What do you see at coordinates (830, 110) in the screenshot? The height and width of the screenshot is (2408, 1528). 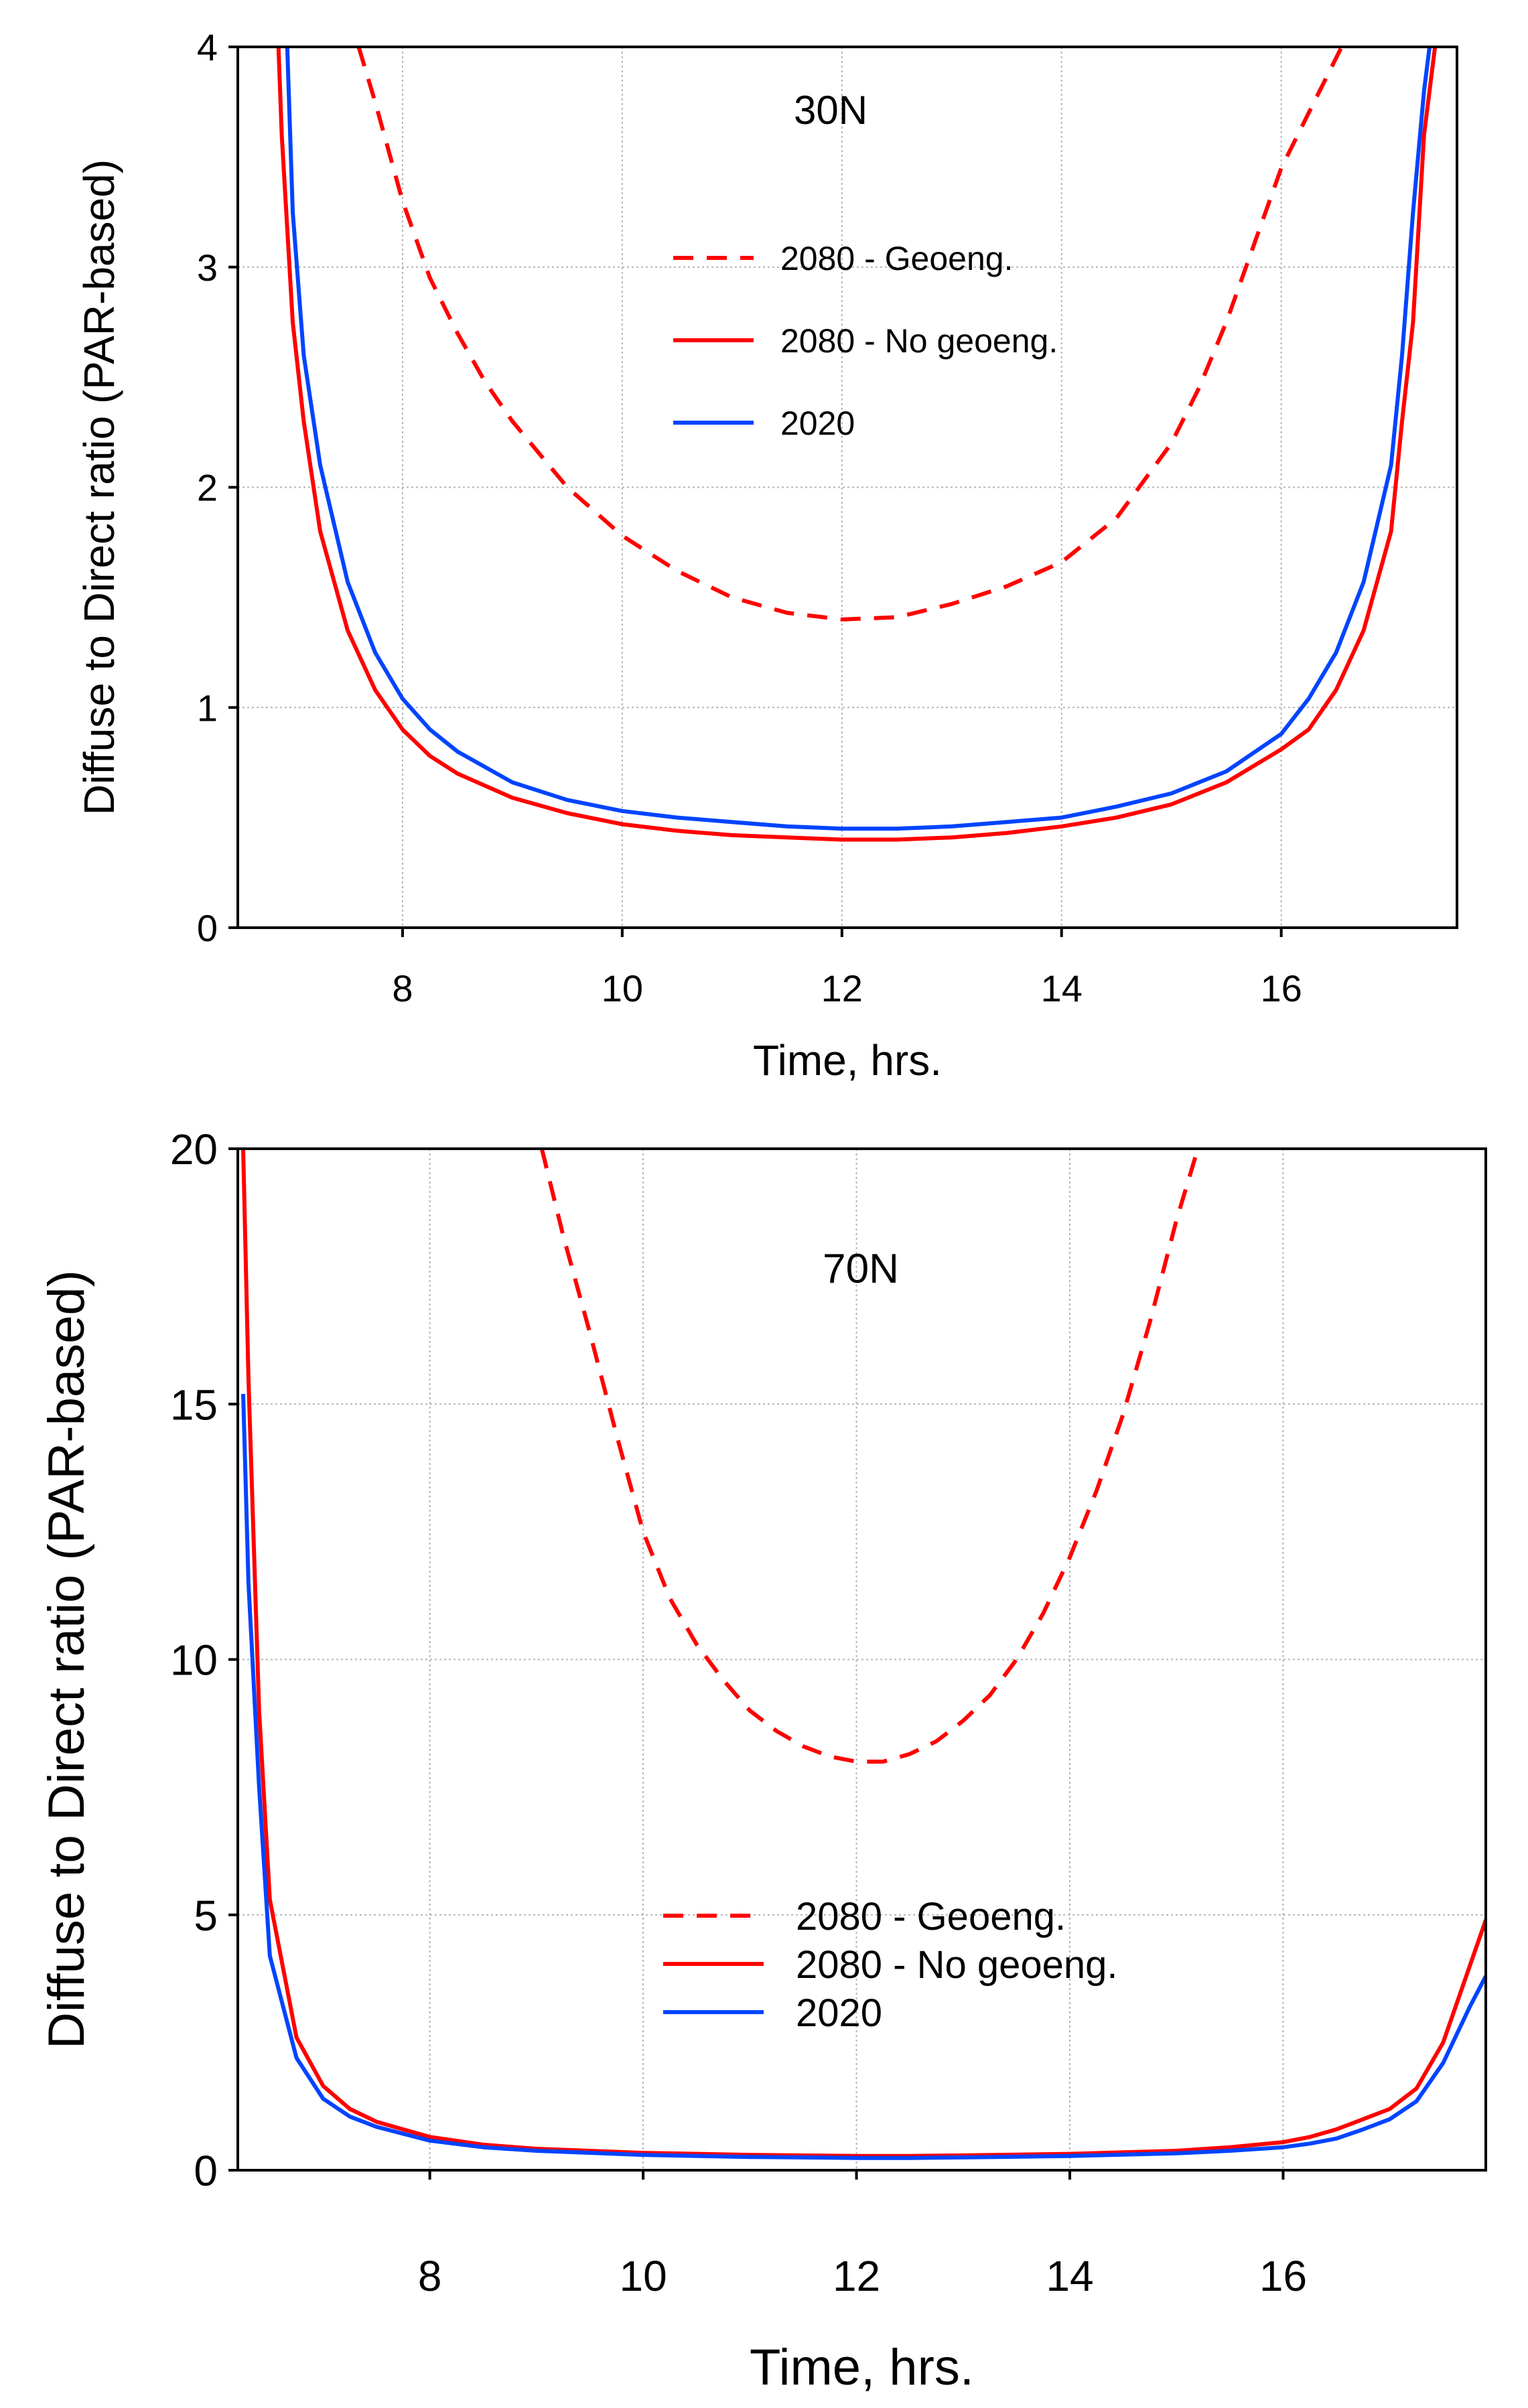 I see `panel-title: 30N` at bounding box center [830, 110].